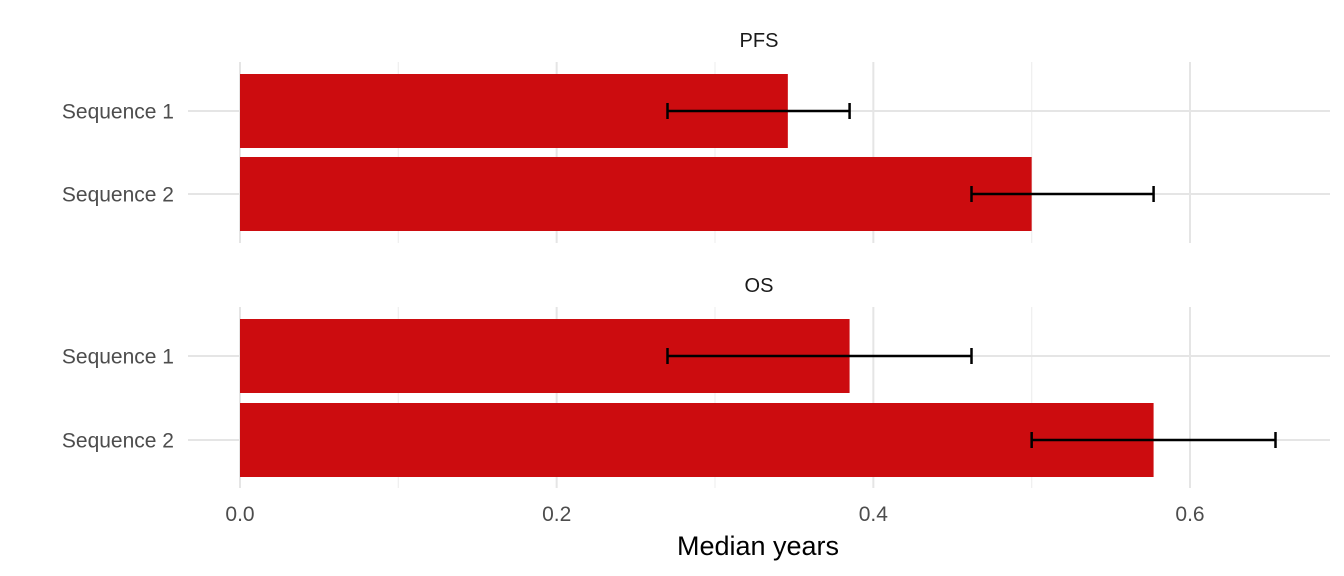  Describe the element at coordinates (556, 514) in the screenshot. I see `x-tick-label: 0.2` at that location.